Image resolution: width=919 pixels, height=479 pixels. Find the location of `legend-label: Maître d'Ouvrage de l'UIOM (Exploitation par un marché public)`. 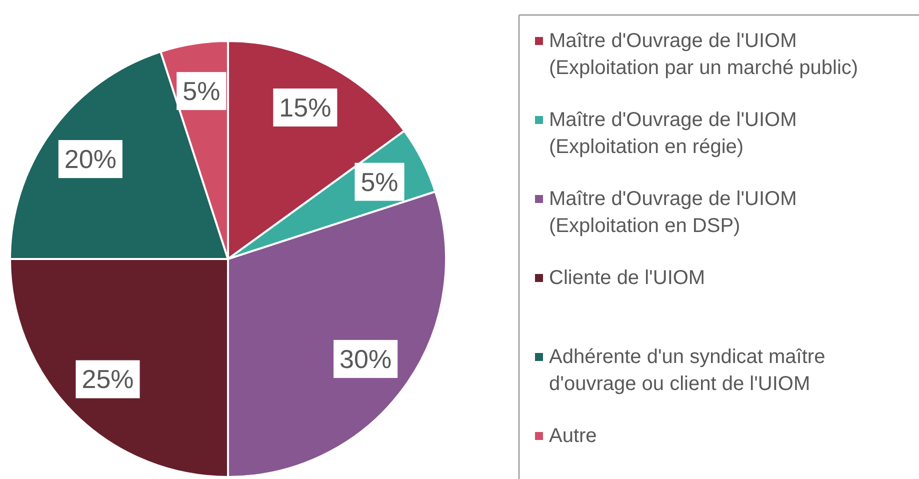

legend-label: Maître d'Ouvrage de l'UIOM (Exploitation par un marché public) is located at coordinates (703, 54).